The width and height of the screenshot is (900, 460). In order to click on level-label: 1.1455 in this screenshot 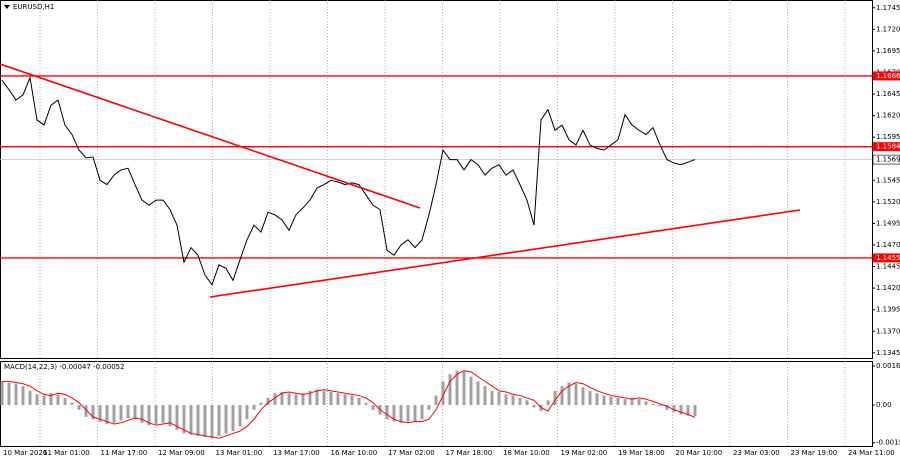, I will do `click(888, 258)`.